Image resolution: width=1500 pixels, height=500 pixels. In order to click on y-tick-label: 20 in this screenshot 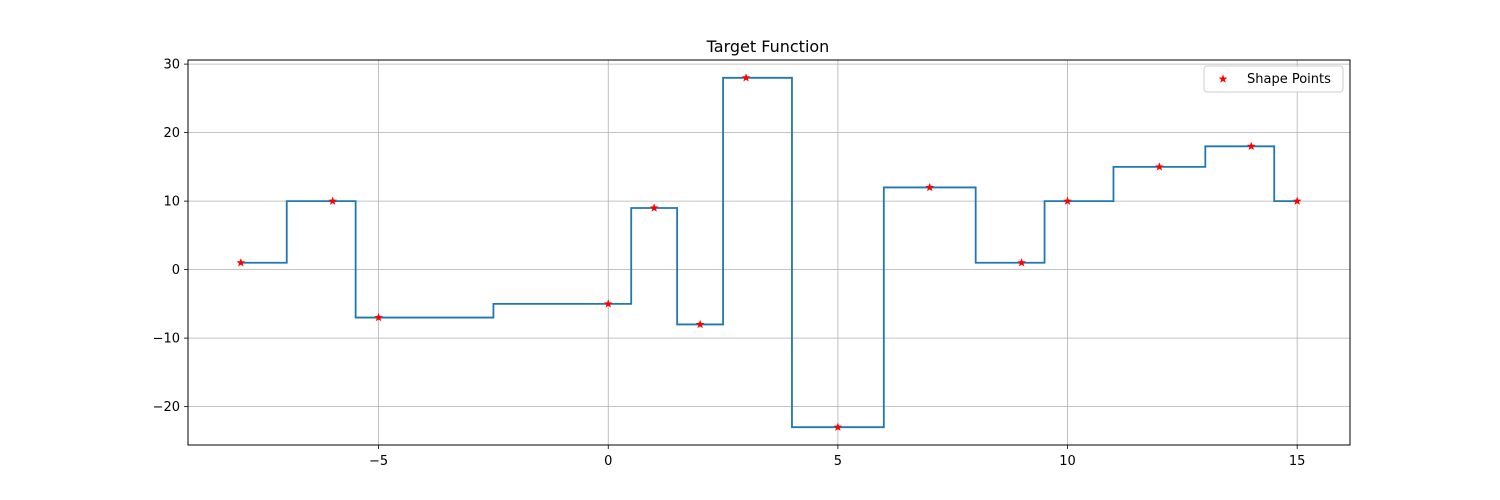, I will do `click(171, 133)`.